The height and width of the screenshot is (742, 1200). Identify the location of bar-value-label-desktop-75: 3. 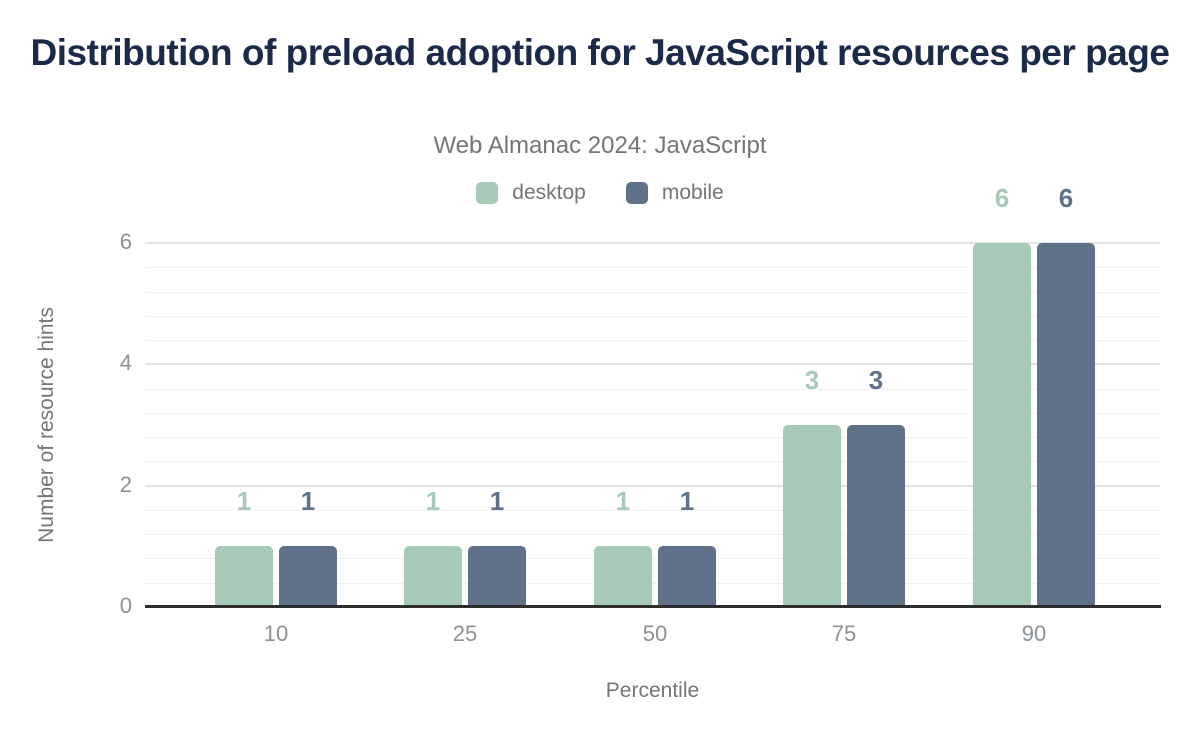
(812, 380).